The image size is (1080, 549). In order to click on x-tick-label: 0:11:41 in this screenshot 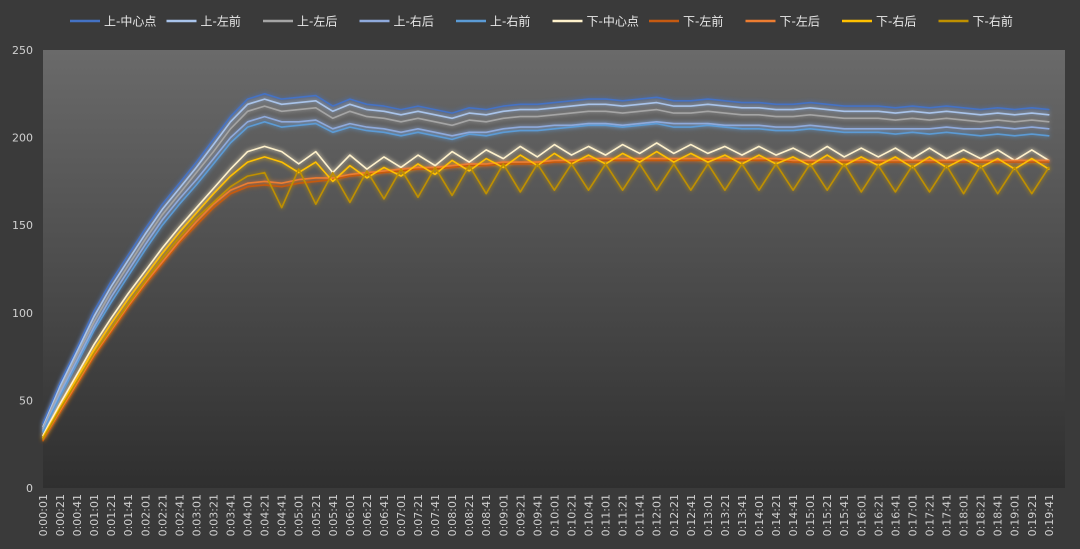, I will do `click(640, 515)`.